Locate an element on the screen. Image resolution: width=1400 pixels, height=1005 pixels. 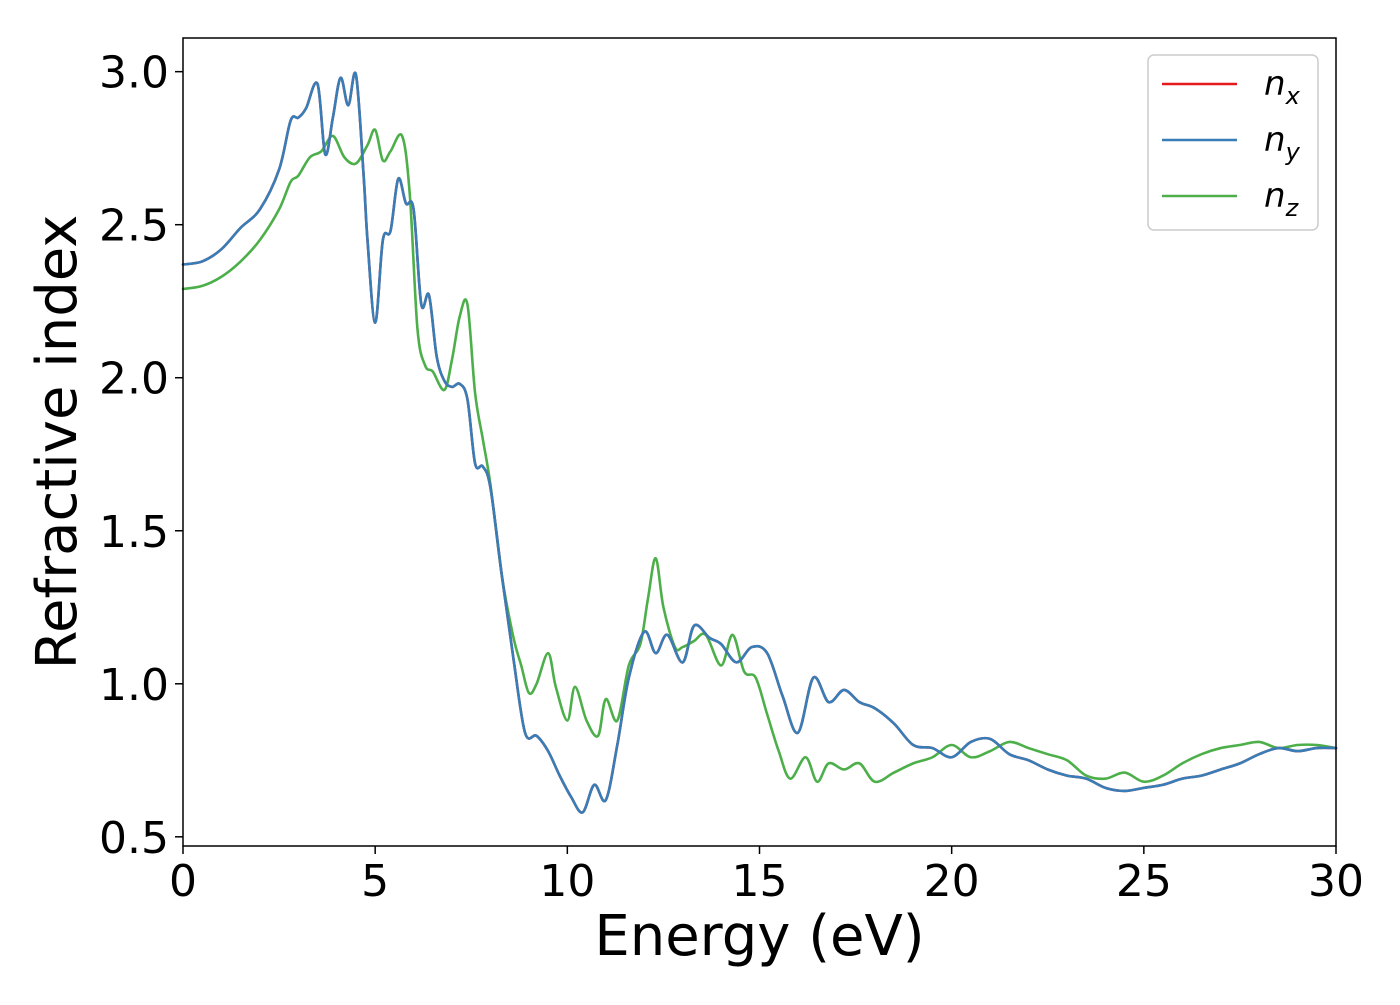
y-tick-label: 2.5 is located at coordinates (134, 226).